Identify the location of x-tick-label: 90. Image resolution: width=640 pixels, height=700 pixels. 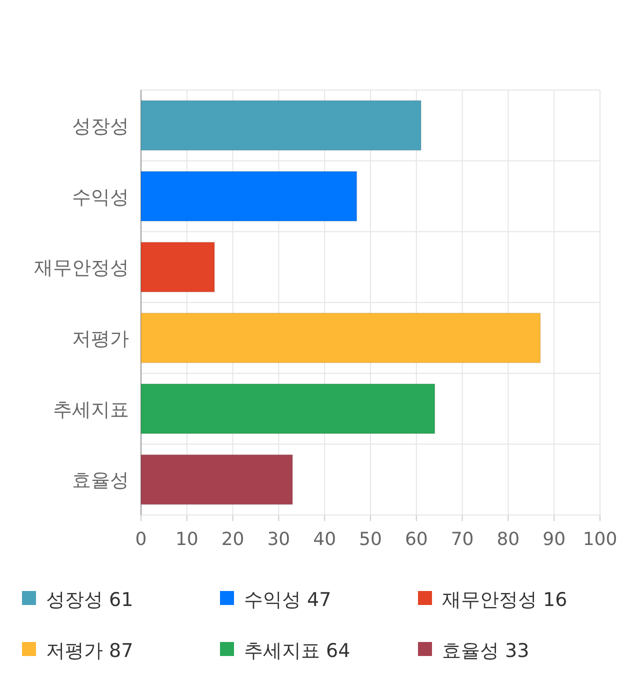
(554, 539).